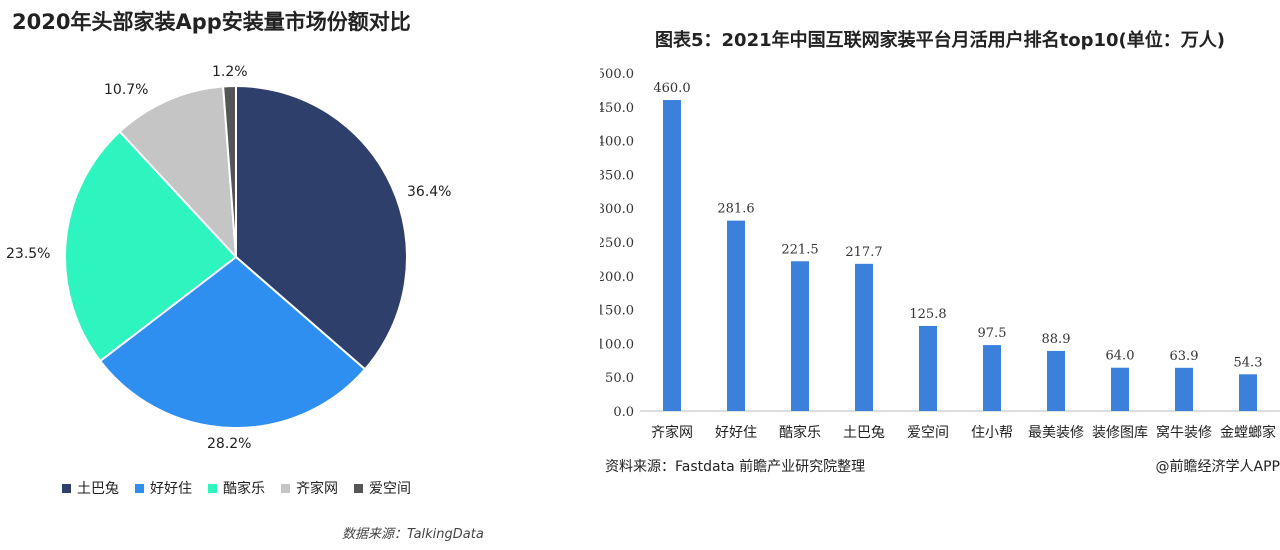 This screenshot has width=1280, height=550. What do you see at coordinates (799, 249) in the screenshot?
I see `bar-value-label-2: 221.5` at bounding box center [799, 249].